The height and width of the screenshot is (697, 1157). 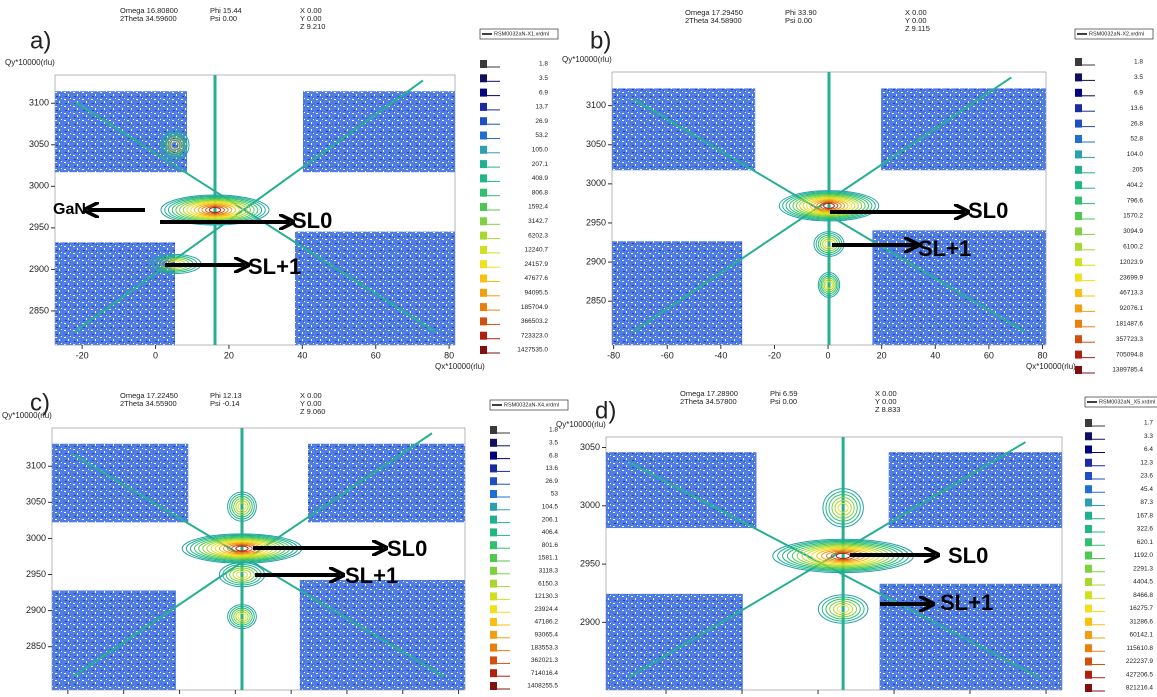 I want to click on legend-label: 205, so click(x=1137, y=170).